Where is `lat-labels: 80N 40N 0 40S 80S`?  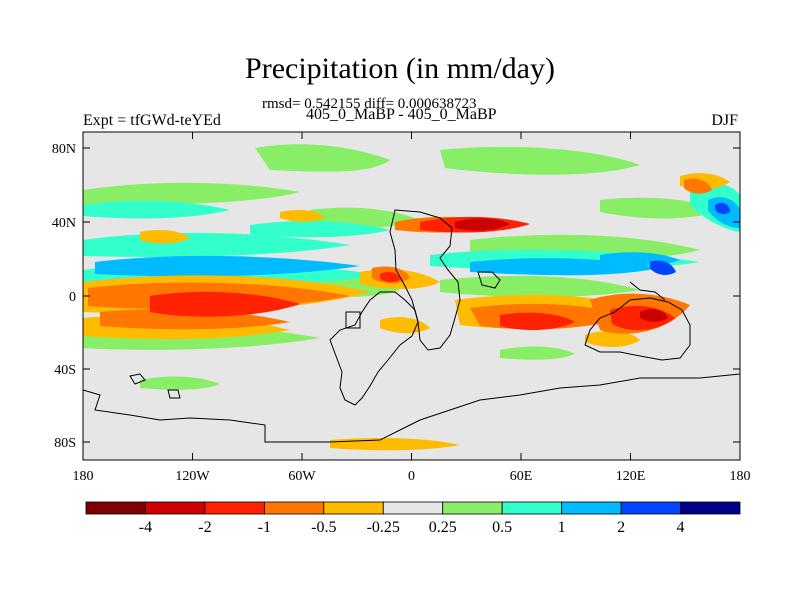
lat-labels: 80N 40N 0 40S 80S is located at coordinates (64, 296).